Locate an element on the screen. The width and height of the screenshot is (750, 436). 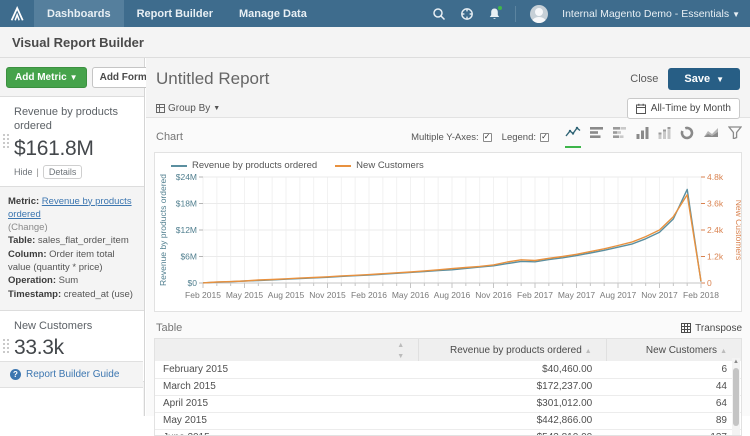
report-builder-guide: ? Report Builder Guide is located at coordinates (71, 374).